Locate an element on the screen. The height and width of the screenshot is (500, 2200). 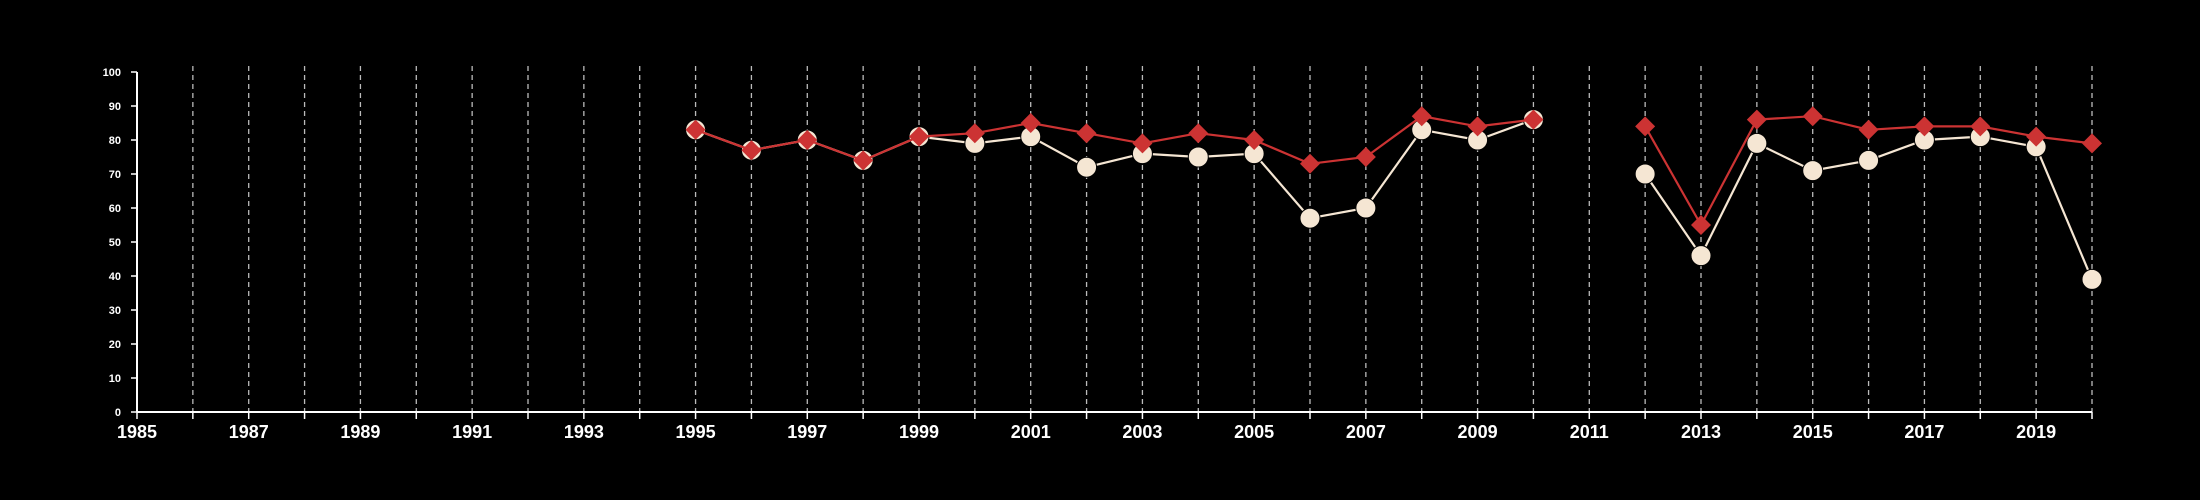
x-tick-label: 2015 is located at coordinates (1813, 432).